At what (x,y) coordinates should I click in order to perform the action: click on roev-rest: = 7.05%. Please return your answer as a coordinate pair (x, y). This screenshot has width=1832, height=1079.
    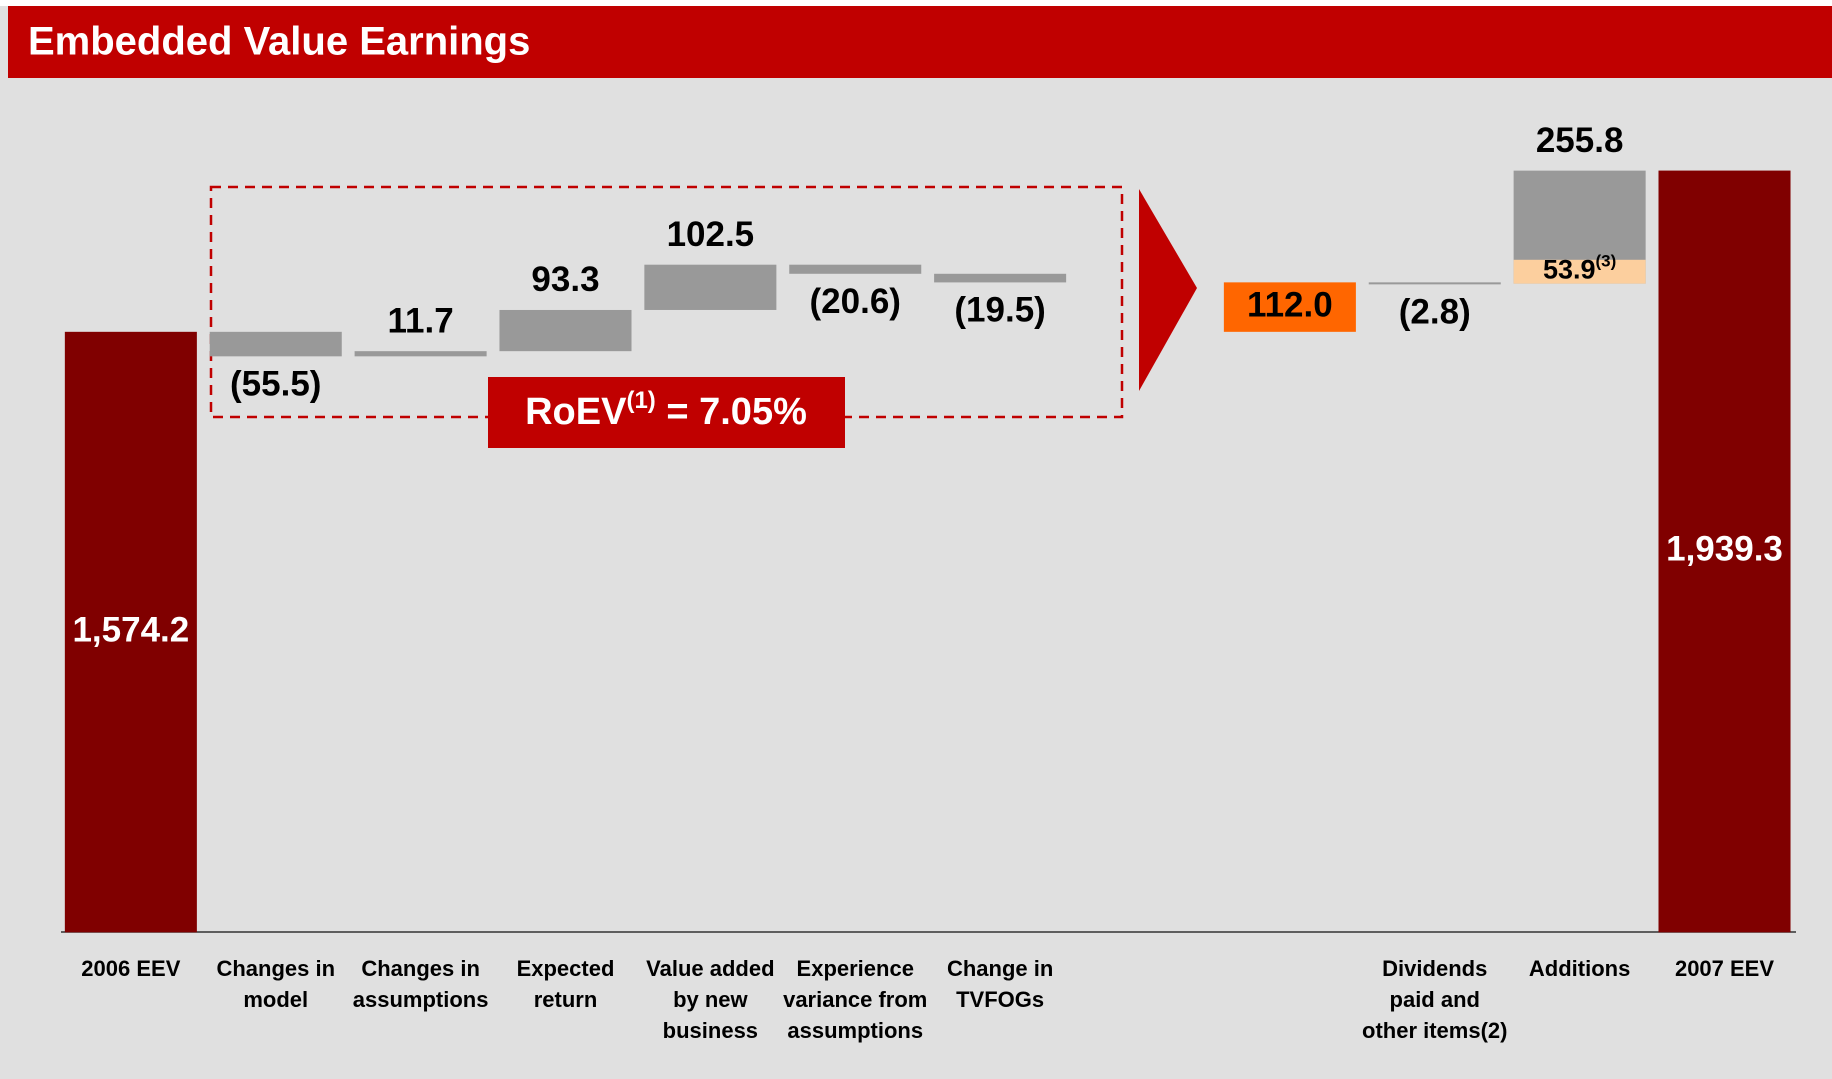
    Looking at the image, I should click on (731, 412).